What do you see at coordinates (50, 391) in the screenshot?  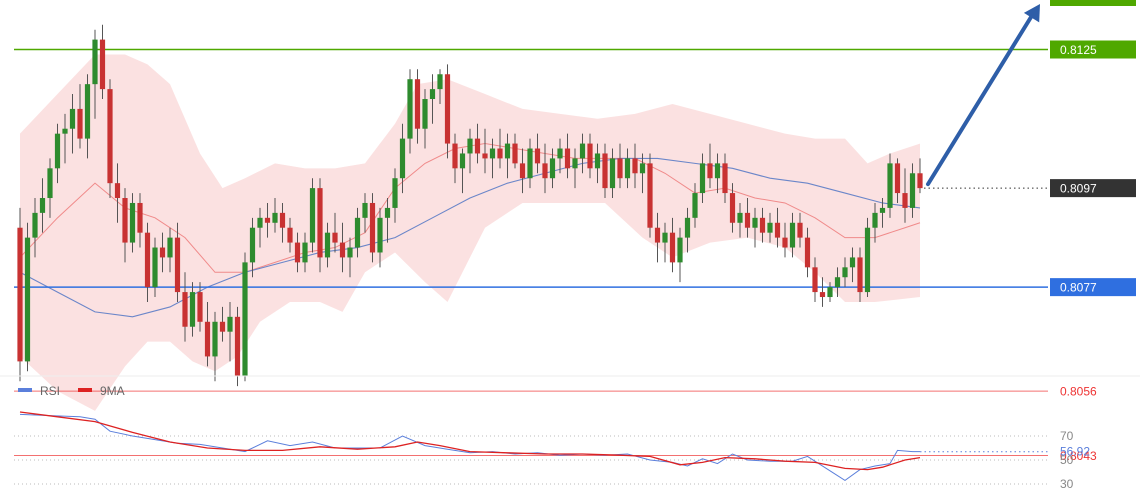 I see `legend-label-rsi: RSI` at bounding box center [50, 391].